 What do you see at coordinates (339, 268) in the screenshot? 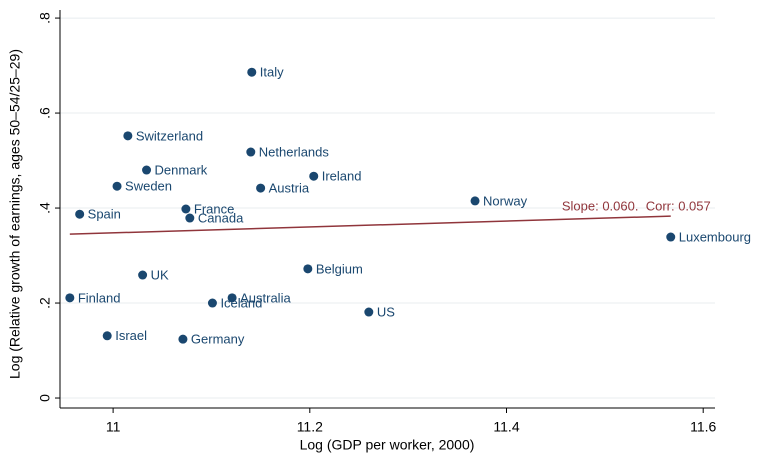
I see `point-label: Belgium` at bounding box center [339, 268].